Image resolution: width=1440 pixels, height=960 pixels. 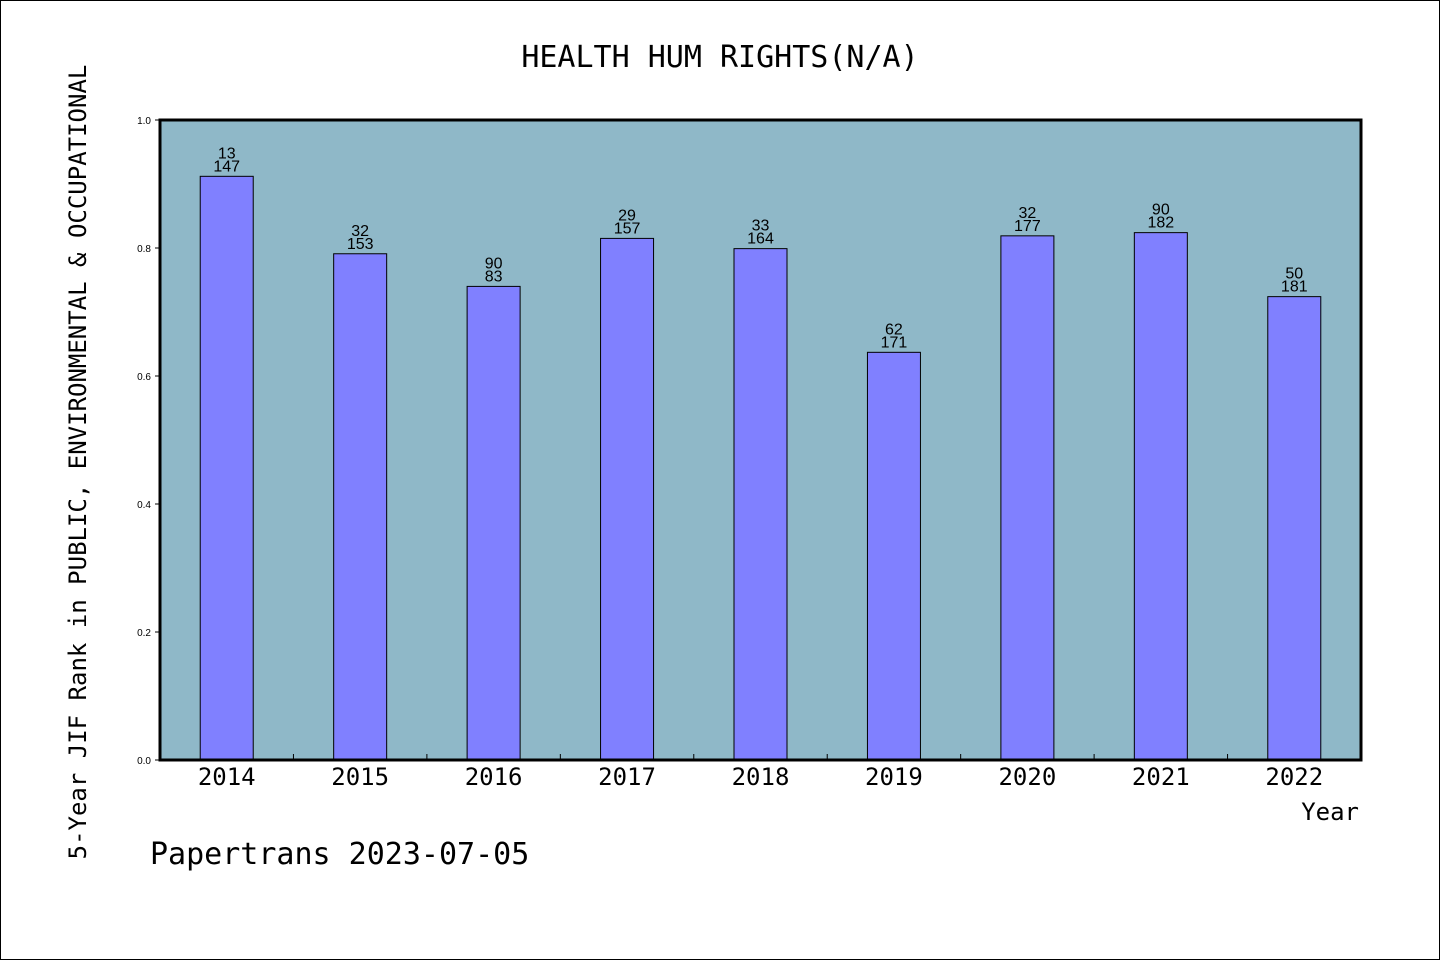 I want to click on x-axis: 2014 2015 2016 2017 2018 2019 2020 2021 2022, so click(x=760, y=772).